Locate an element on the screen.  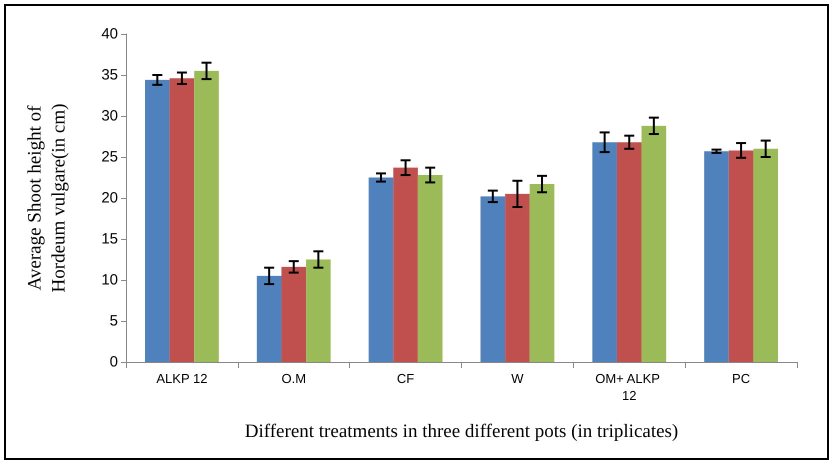
x-tick-label: CF is located at coordinates (405, 378).